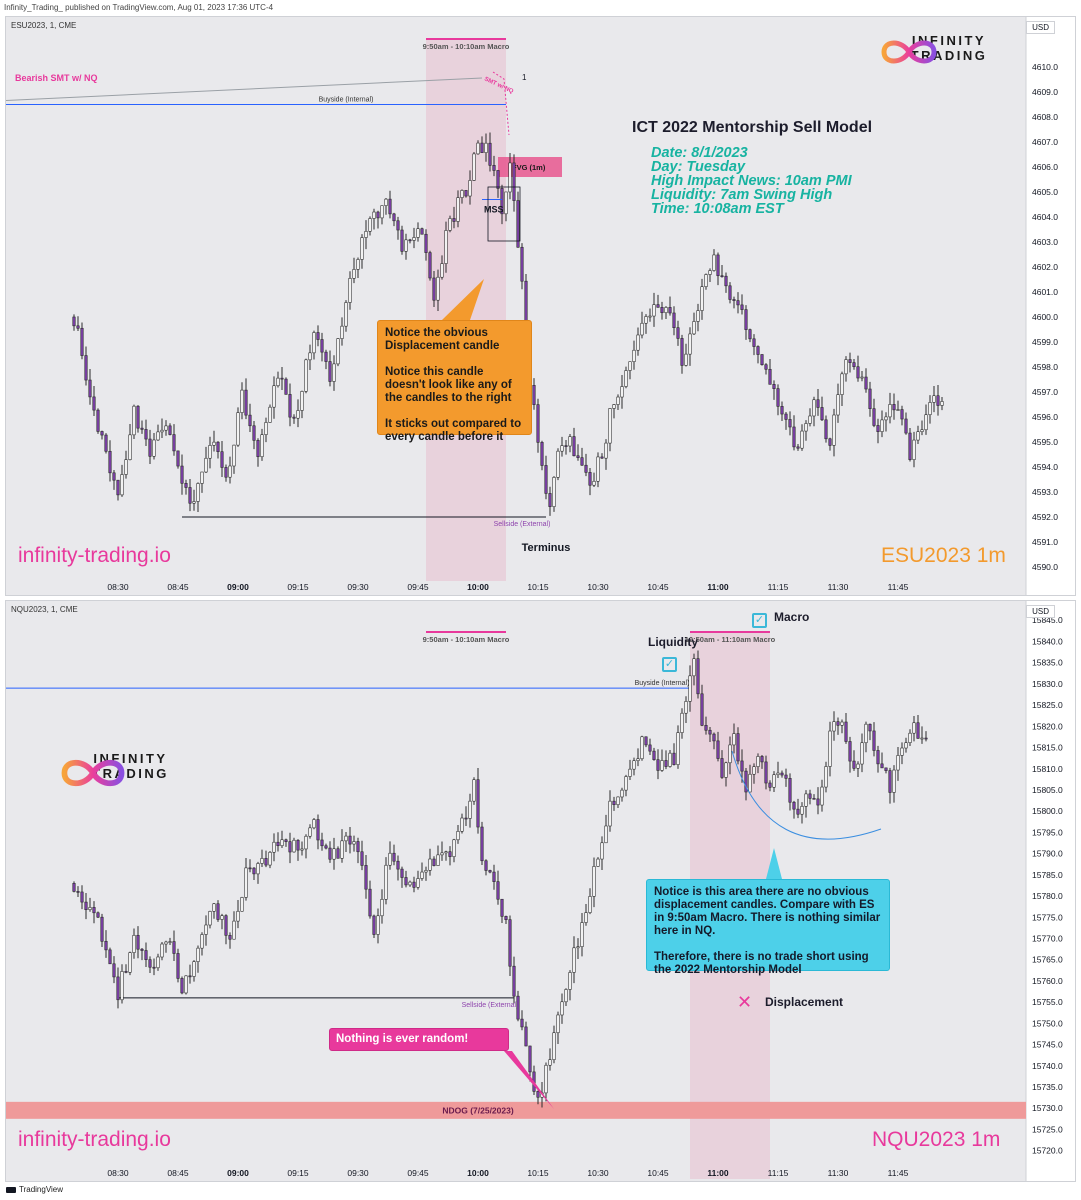 Image resolution: width=1081 pixels, height=1200 pixels. What do you see at coordinates (1047, 896) in the screenshot?
I see `y-tick-label: 15780.0` at bounding box center [1047, 896].